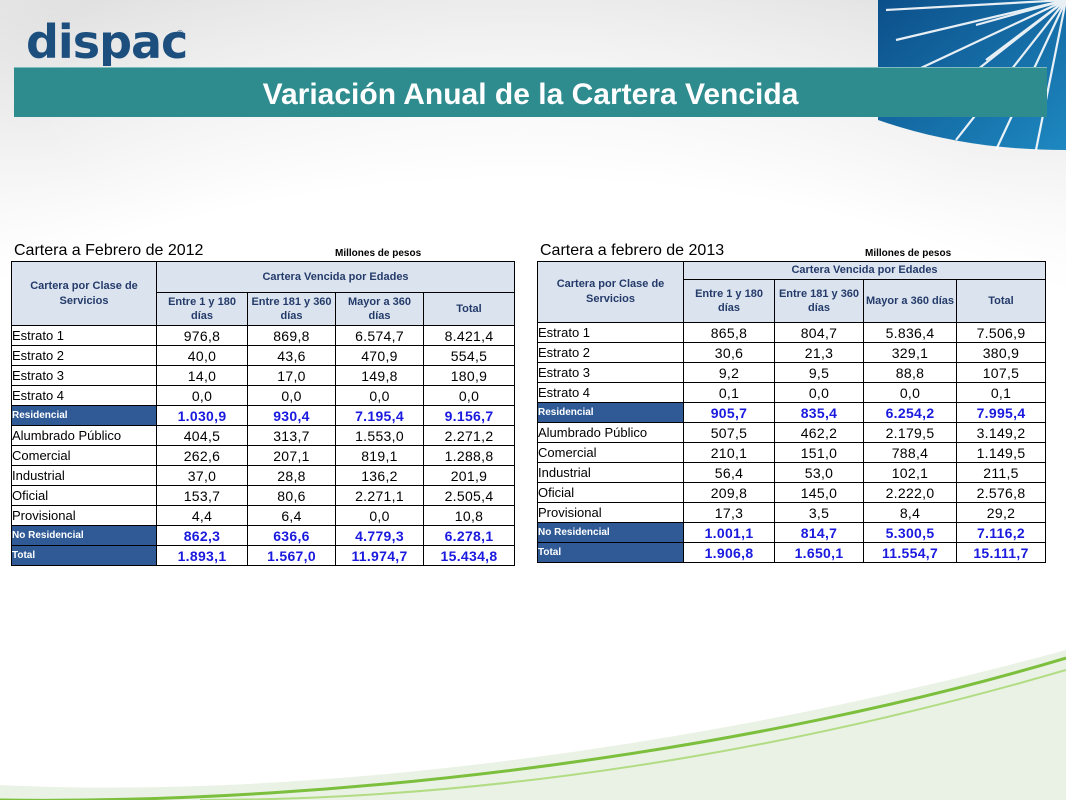  What do you see at coordinates (291, 555) in the screenshot?
I see `cell-value: 1.567,0` at bounding box center [291, 555].